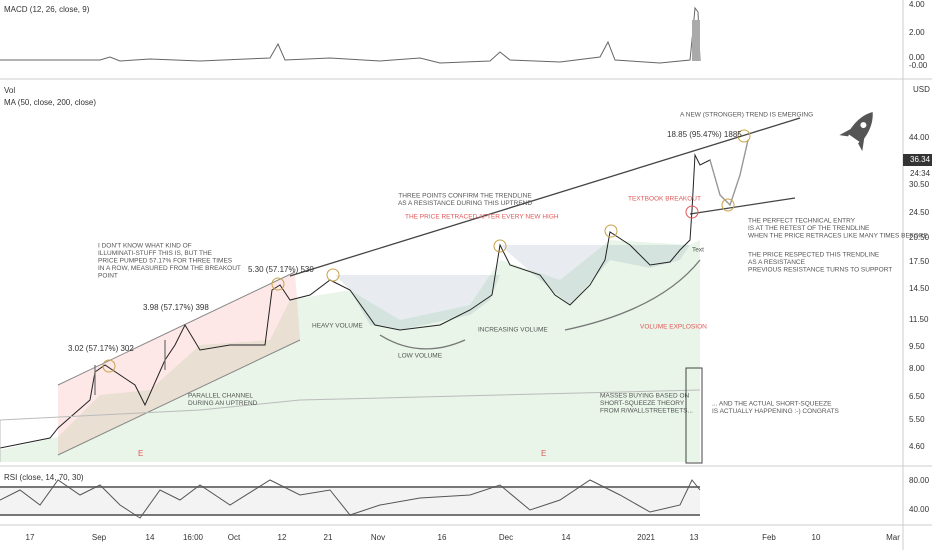  What do you see at coordinates (9, 90) in the screenshot?
I see `vol-label: Vol` at bounding box center [9, 90].